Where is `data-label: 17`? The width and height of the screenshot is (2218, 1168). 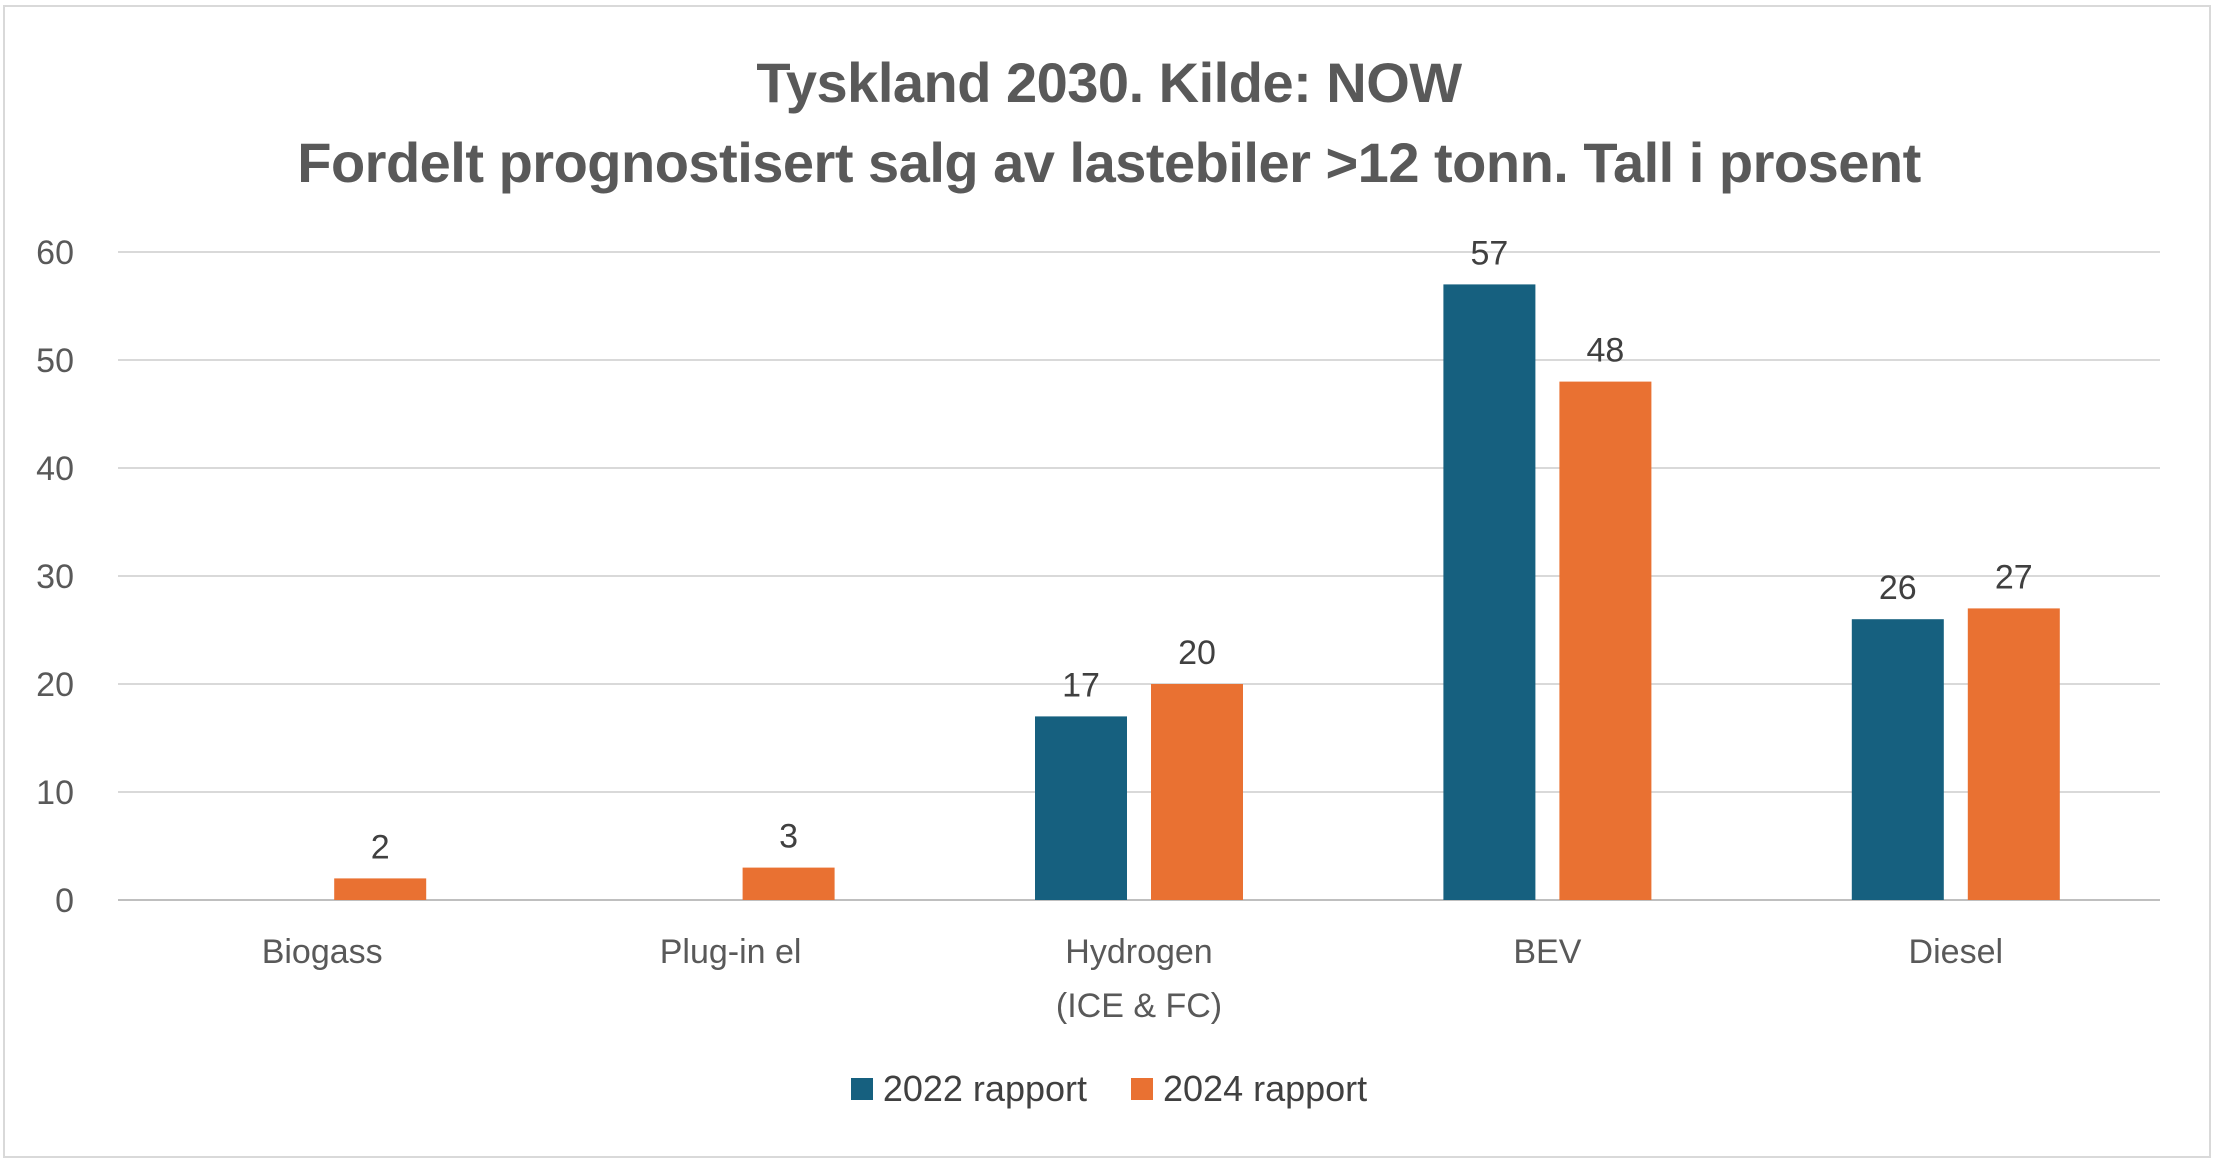 data-label: 17 is located at coordinates (1081, 685).